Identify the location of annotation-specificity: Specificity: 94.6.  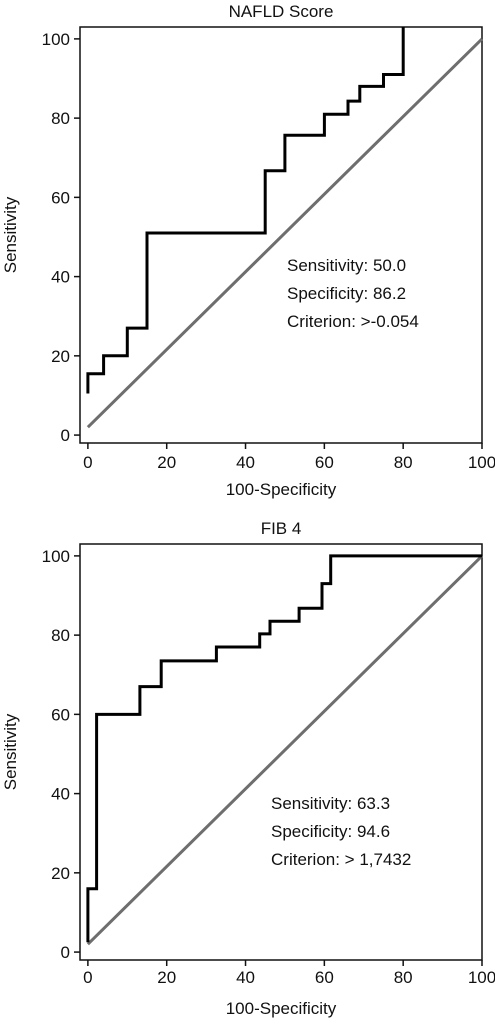
(330, 831).